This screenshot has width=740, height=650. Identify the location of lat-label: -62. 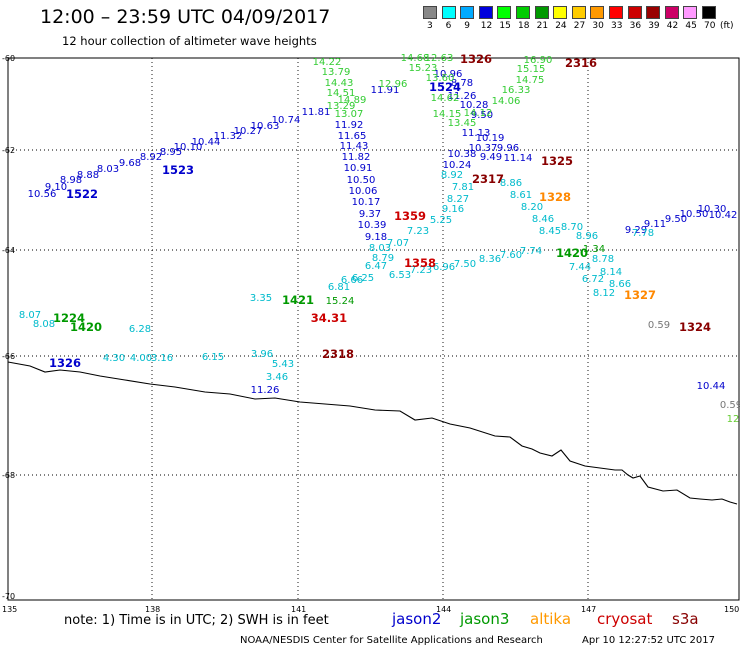
(8, 150).